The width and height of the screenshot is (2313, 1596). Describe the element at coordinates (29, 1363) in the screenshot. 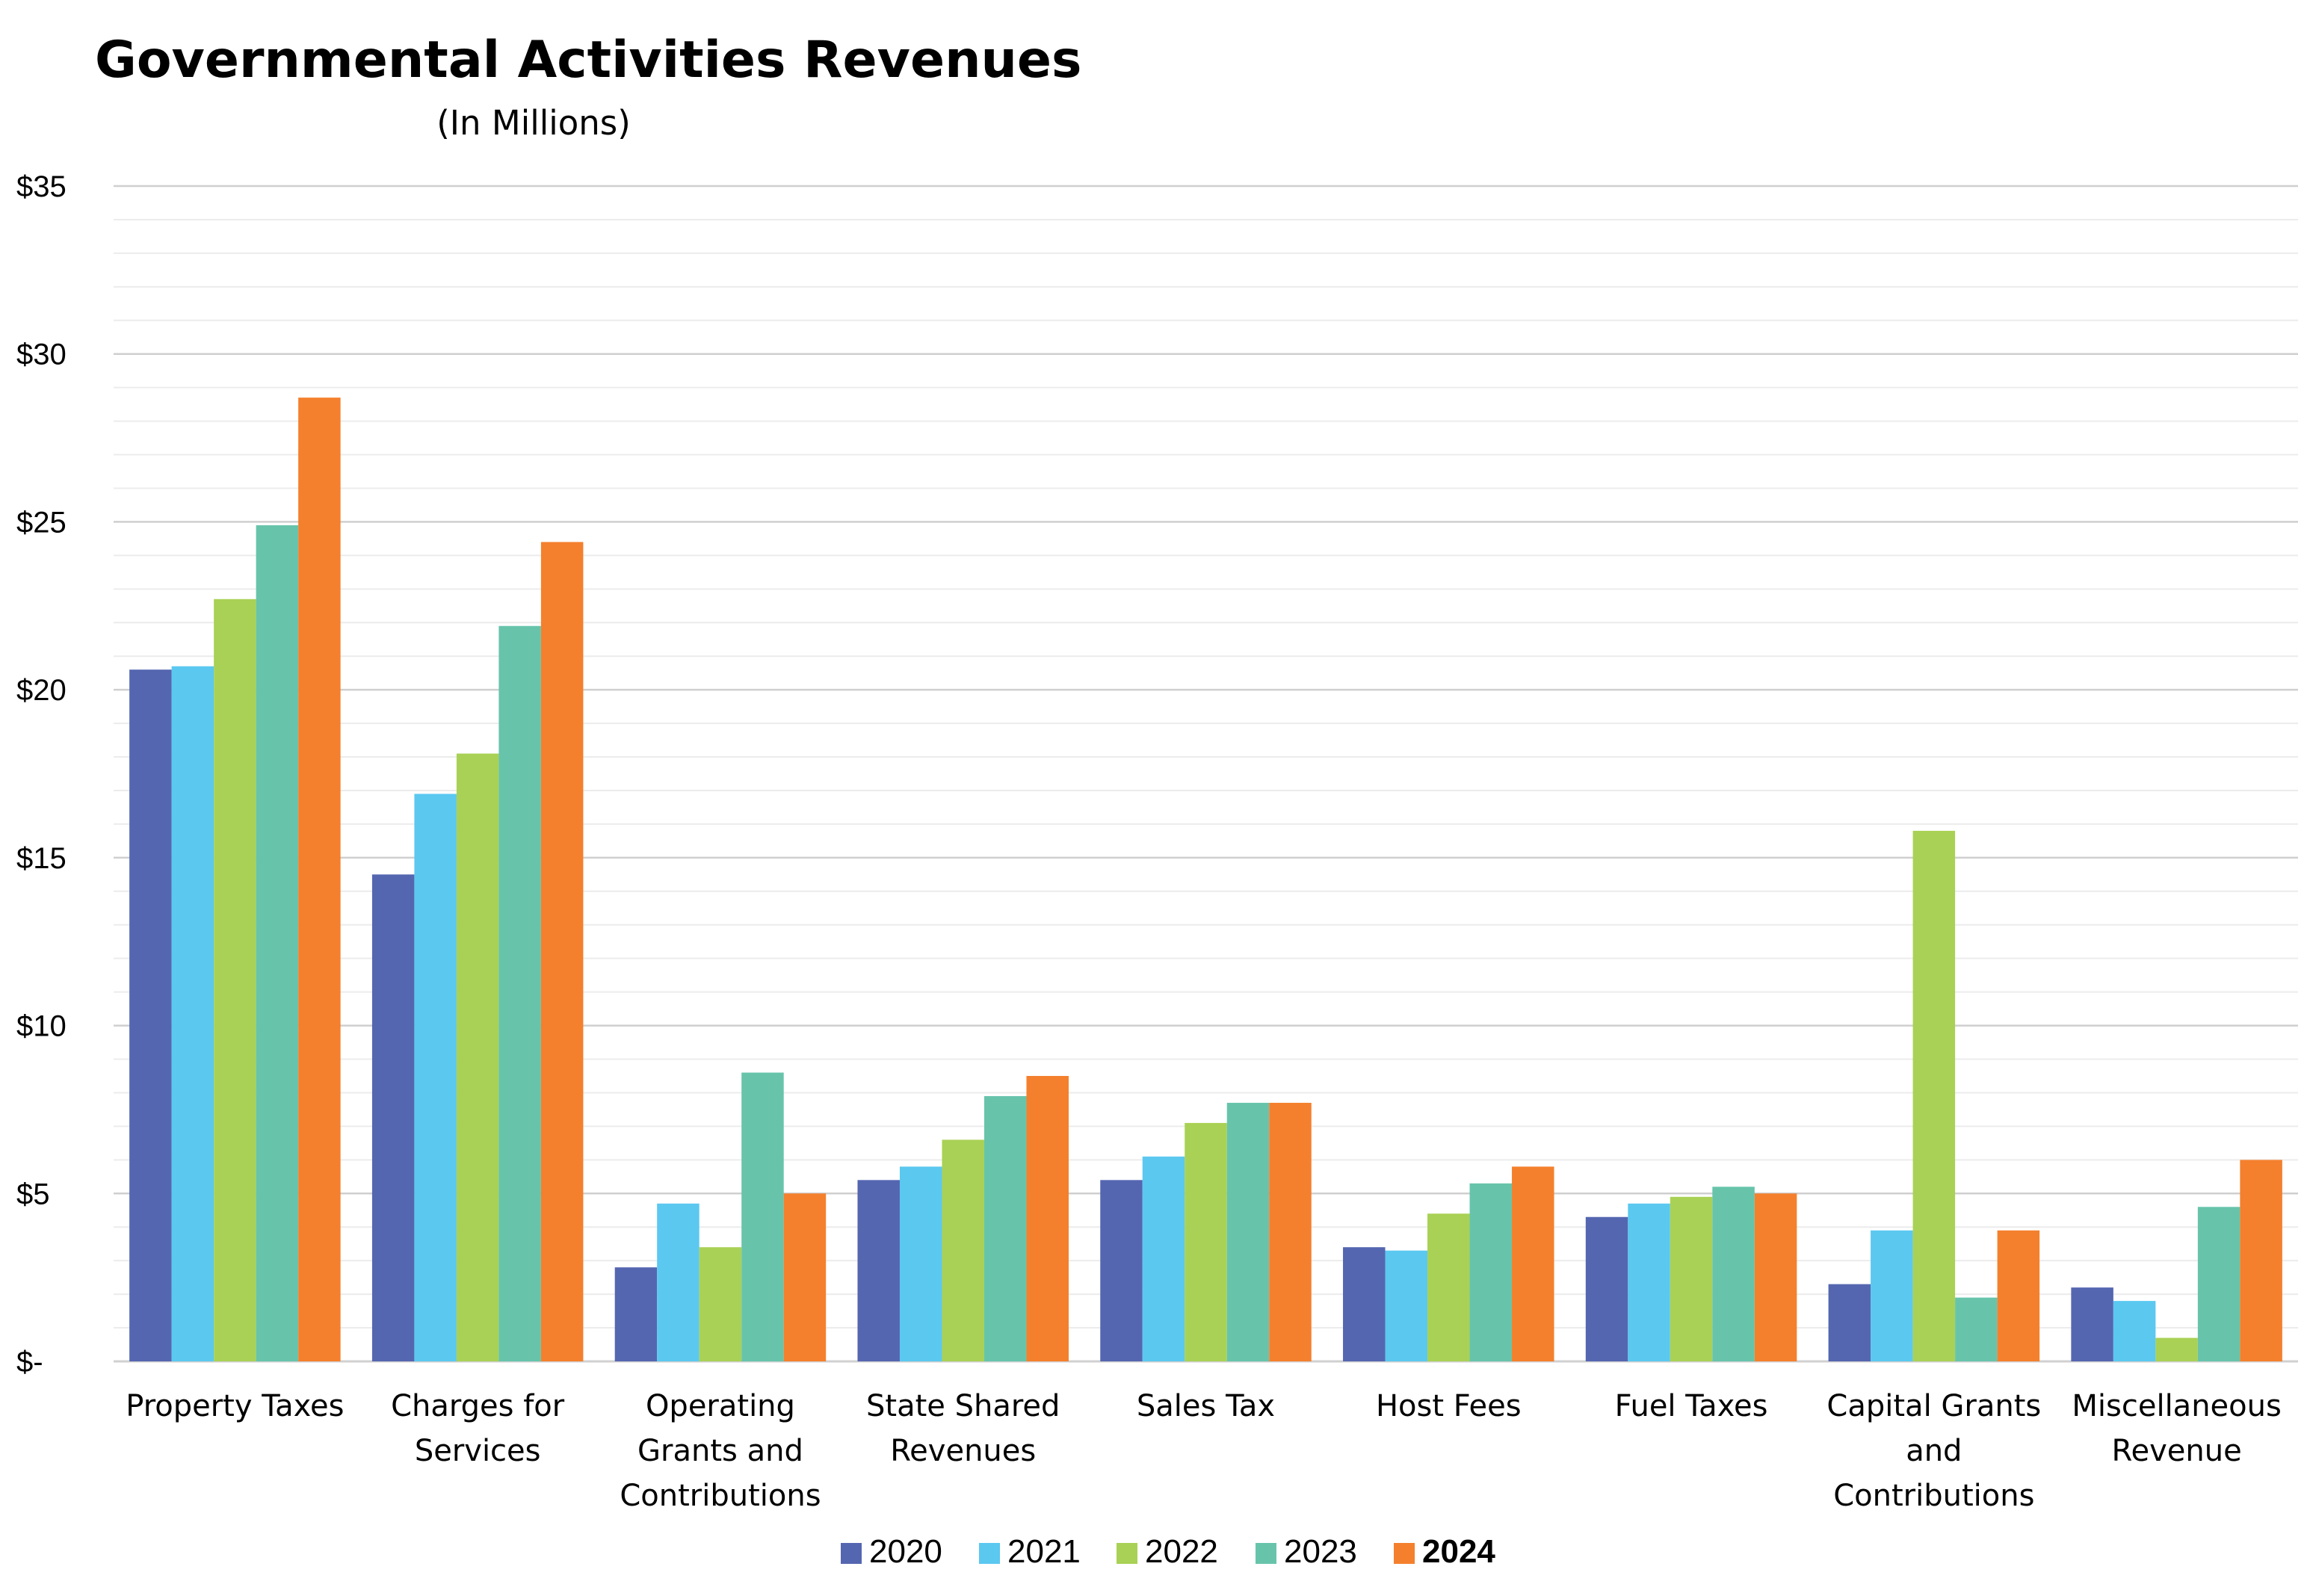

I see `y-tick-label: $-` at that location.